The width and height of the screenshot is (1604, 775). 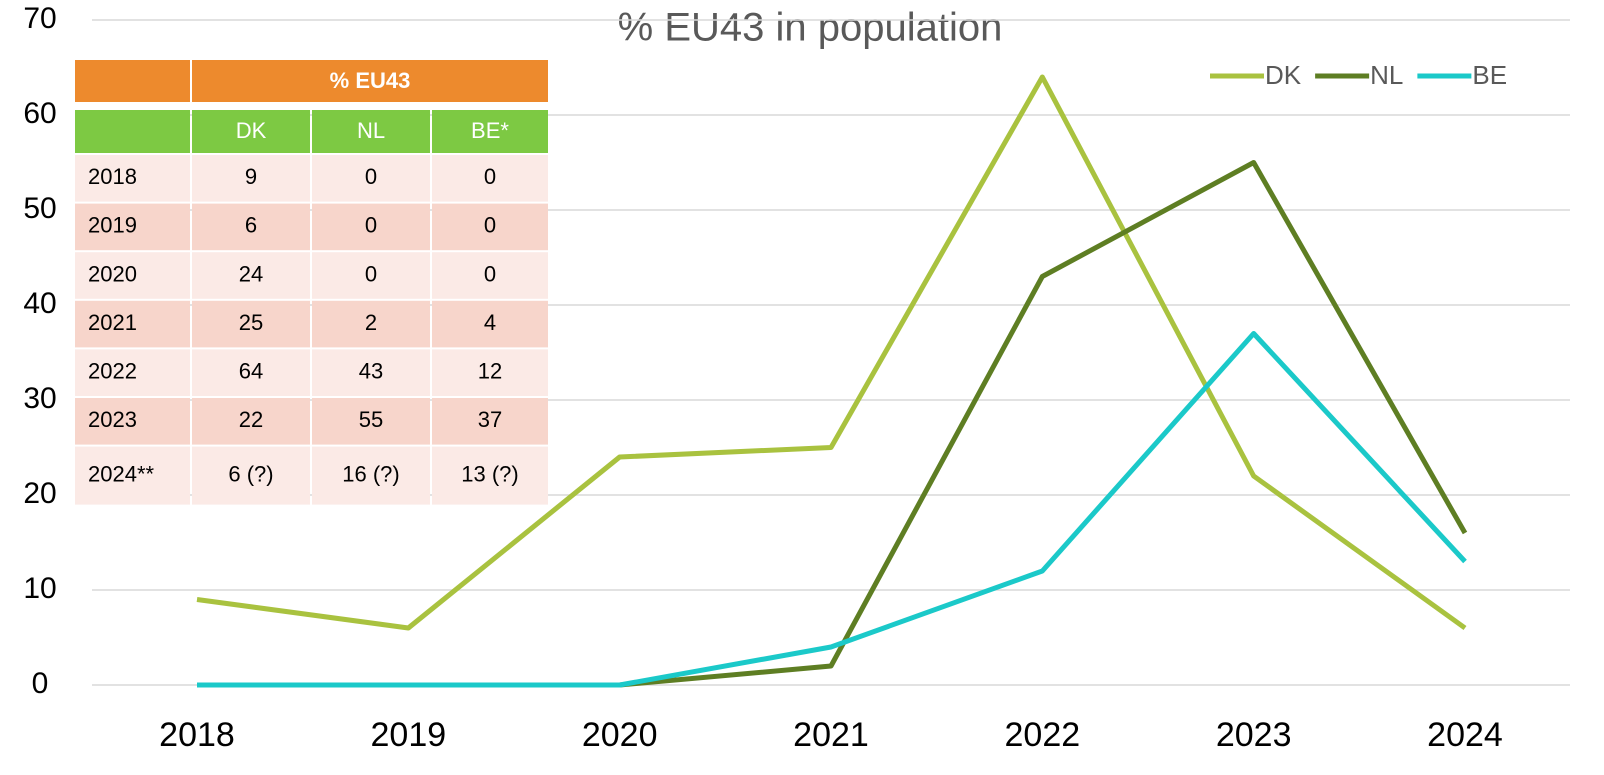 What do you see at coordinates (1283, 75) in the screenshot?
I see `legend-label: DK` at bounding box center [1283, 75].